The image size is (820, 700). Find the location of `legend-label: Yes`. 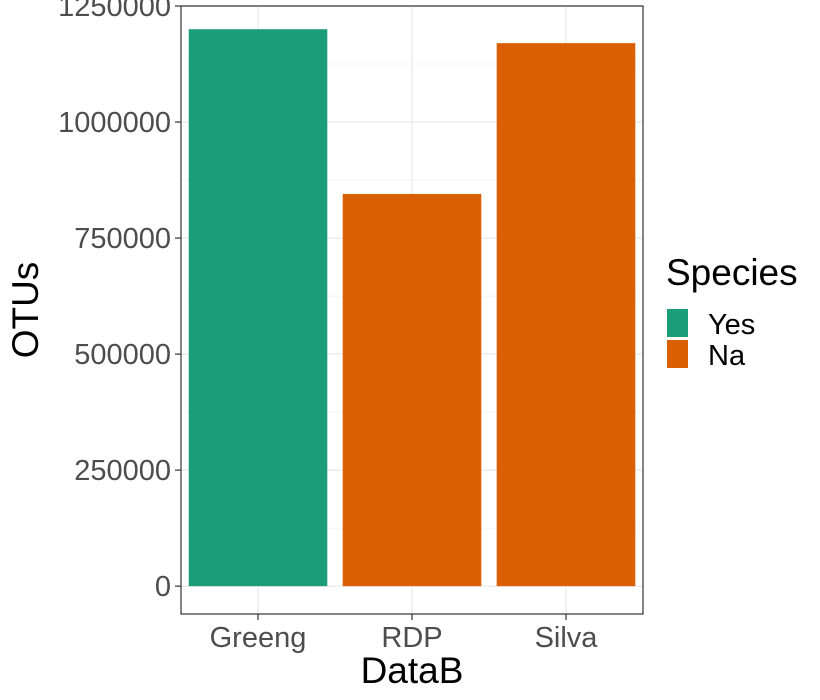

legend-label: Yes is located at coordinates (731, 325).